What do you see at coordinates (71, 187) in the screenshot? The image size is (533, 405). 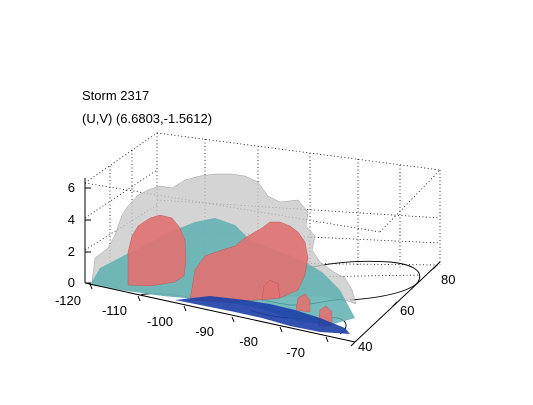 I see `z-tick-label-6: 6` at bounding box center [71, 187].